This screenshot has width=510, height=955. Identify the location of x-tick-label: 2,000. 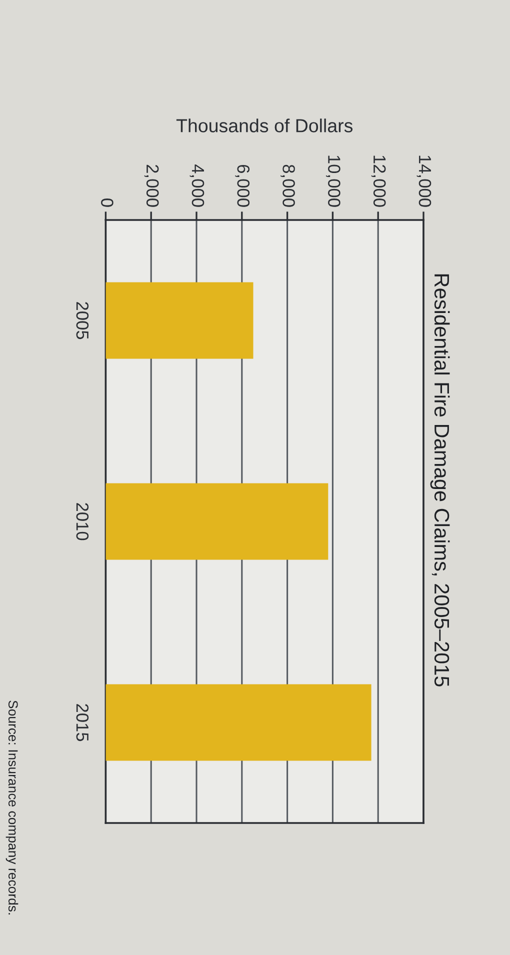
(151, 185).